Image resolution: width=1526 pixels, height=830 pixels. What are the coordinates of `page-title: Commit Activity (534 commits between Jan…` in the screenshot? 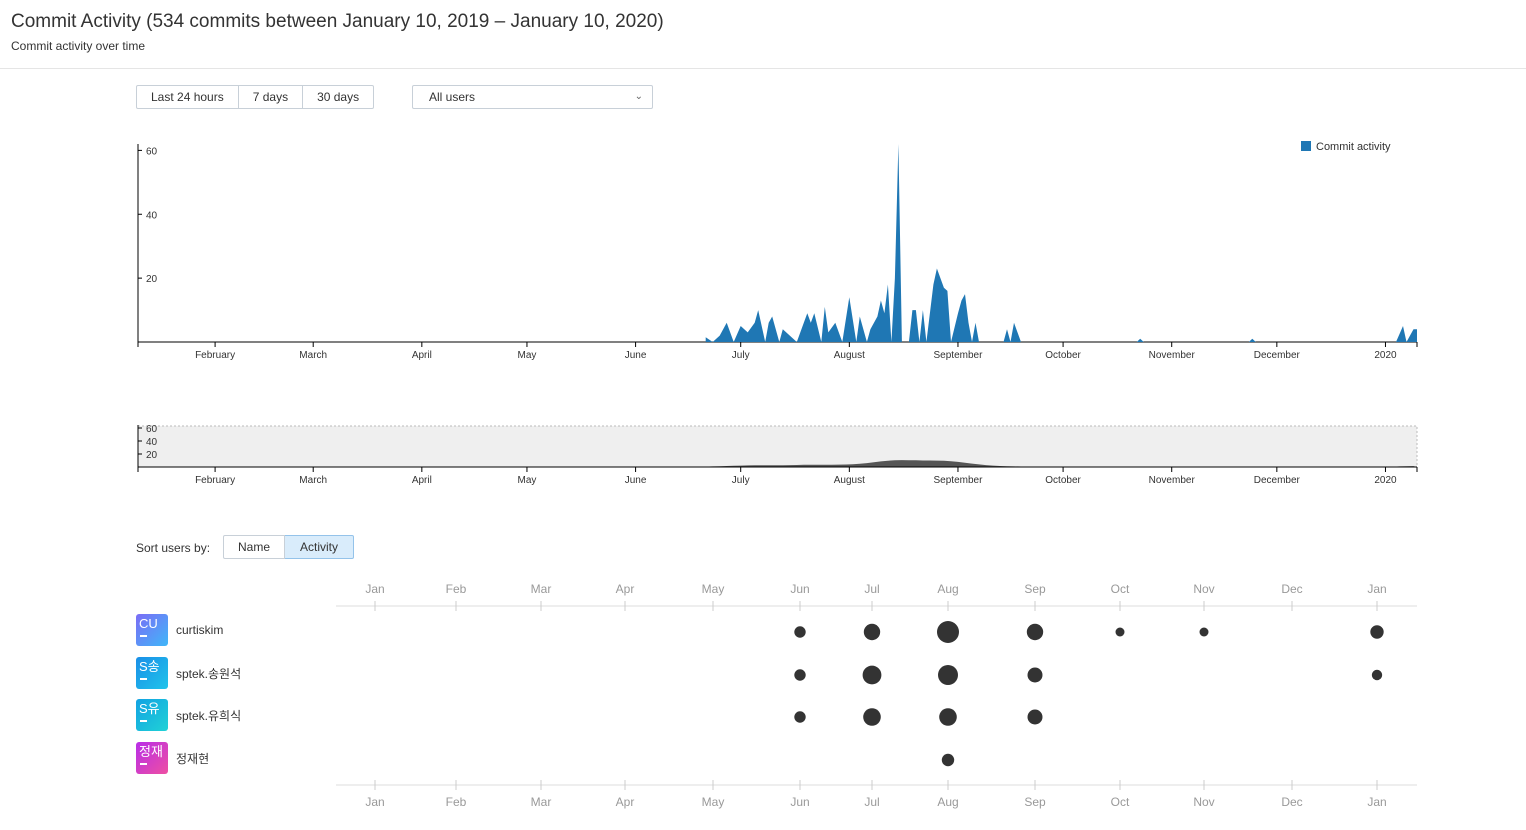 It's located at (337, 21).